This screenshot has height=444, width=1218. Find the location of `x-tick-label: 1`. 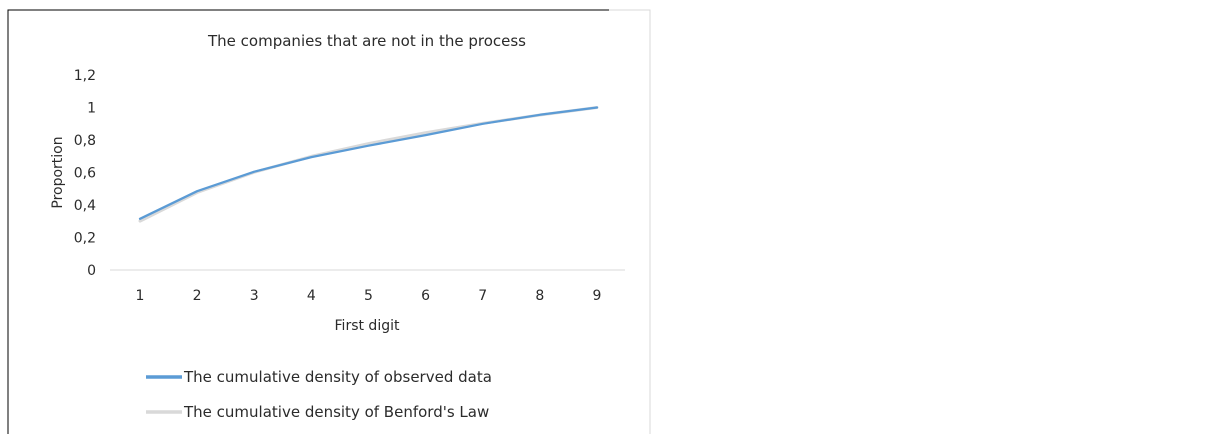

x-tick-label: 1 is located at coordinates (140, 296).